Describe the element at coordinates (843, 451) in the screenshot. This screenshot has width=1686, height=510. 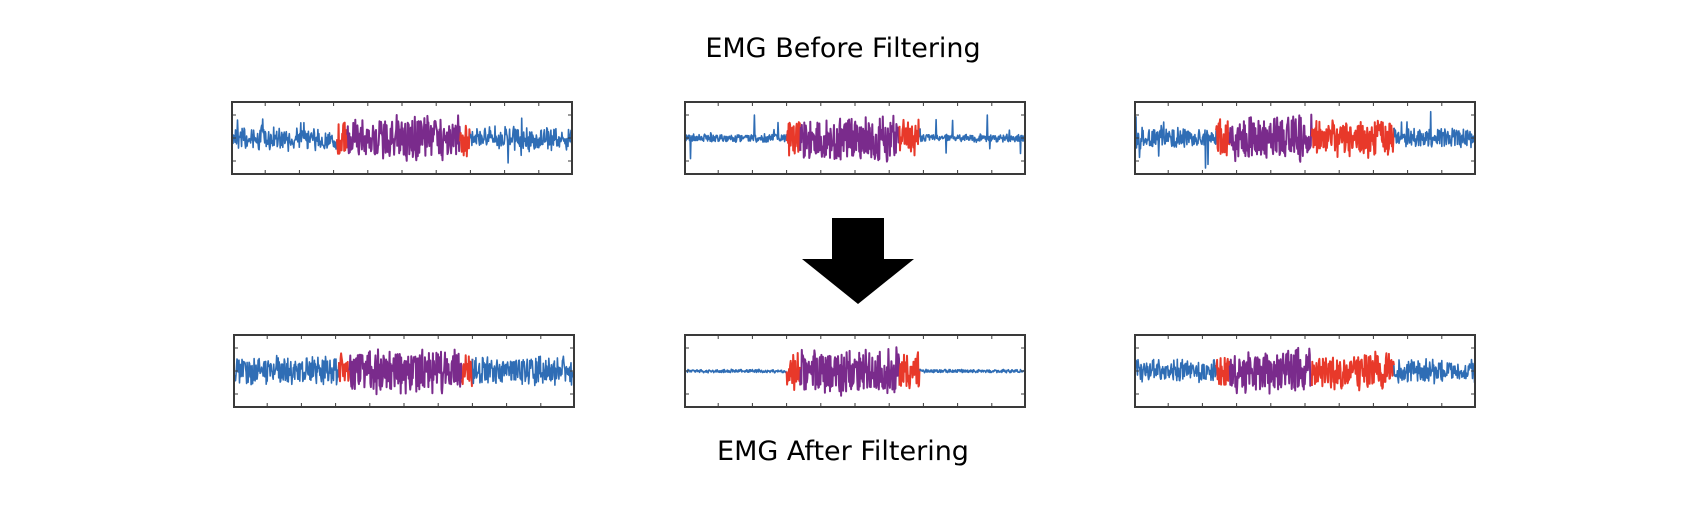
I see `title-after-filtering: EMG After Filtering` at that location.